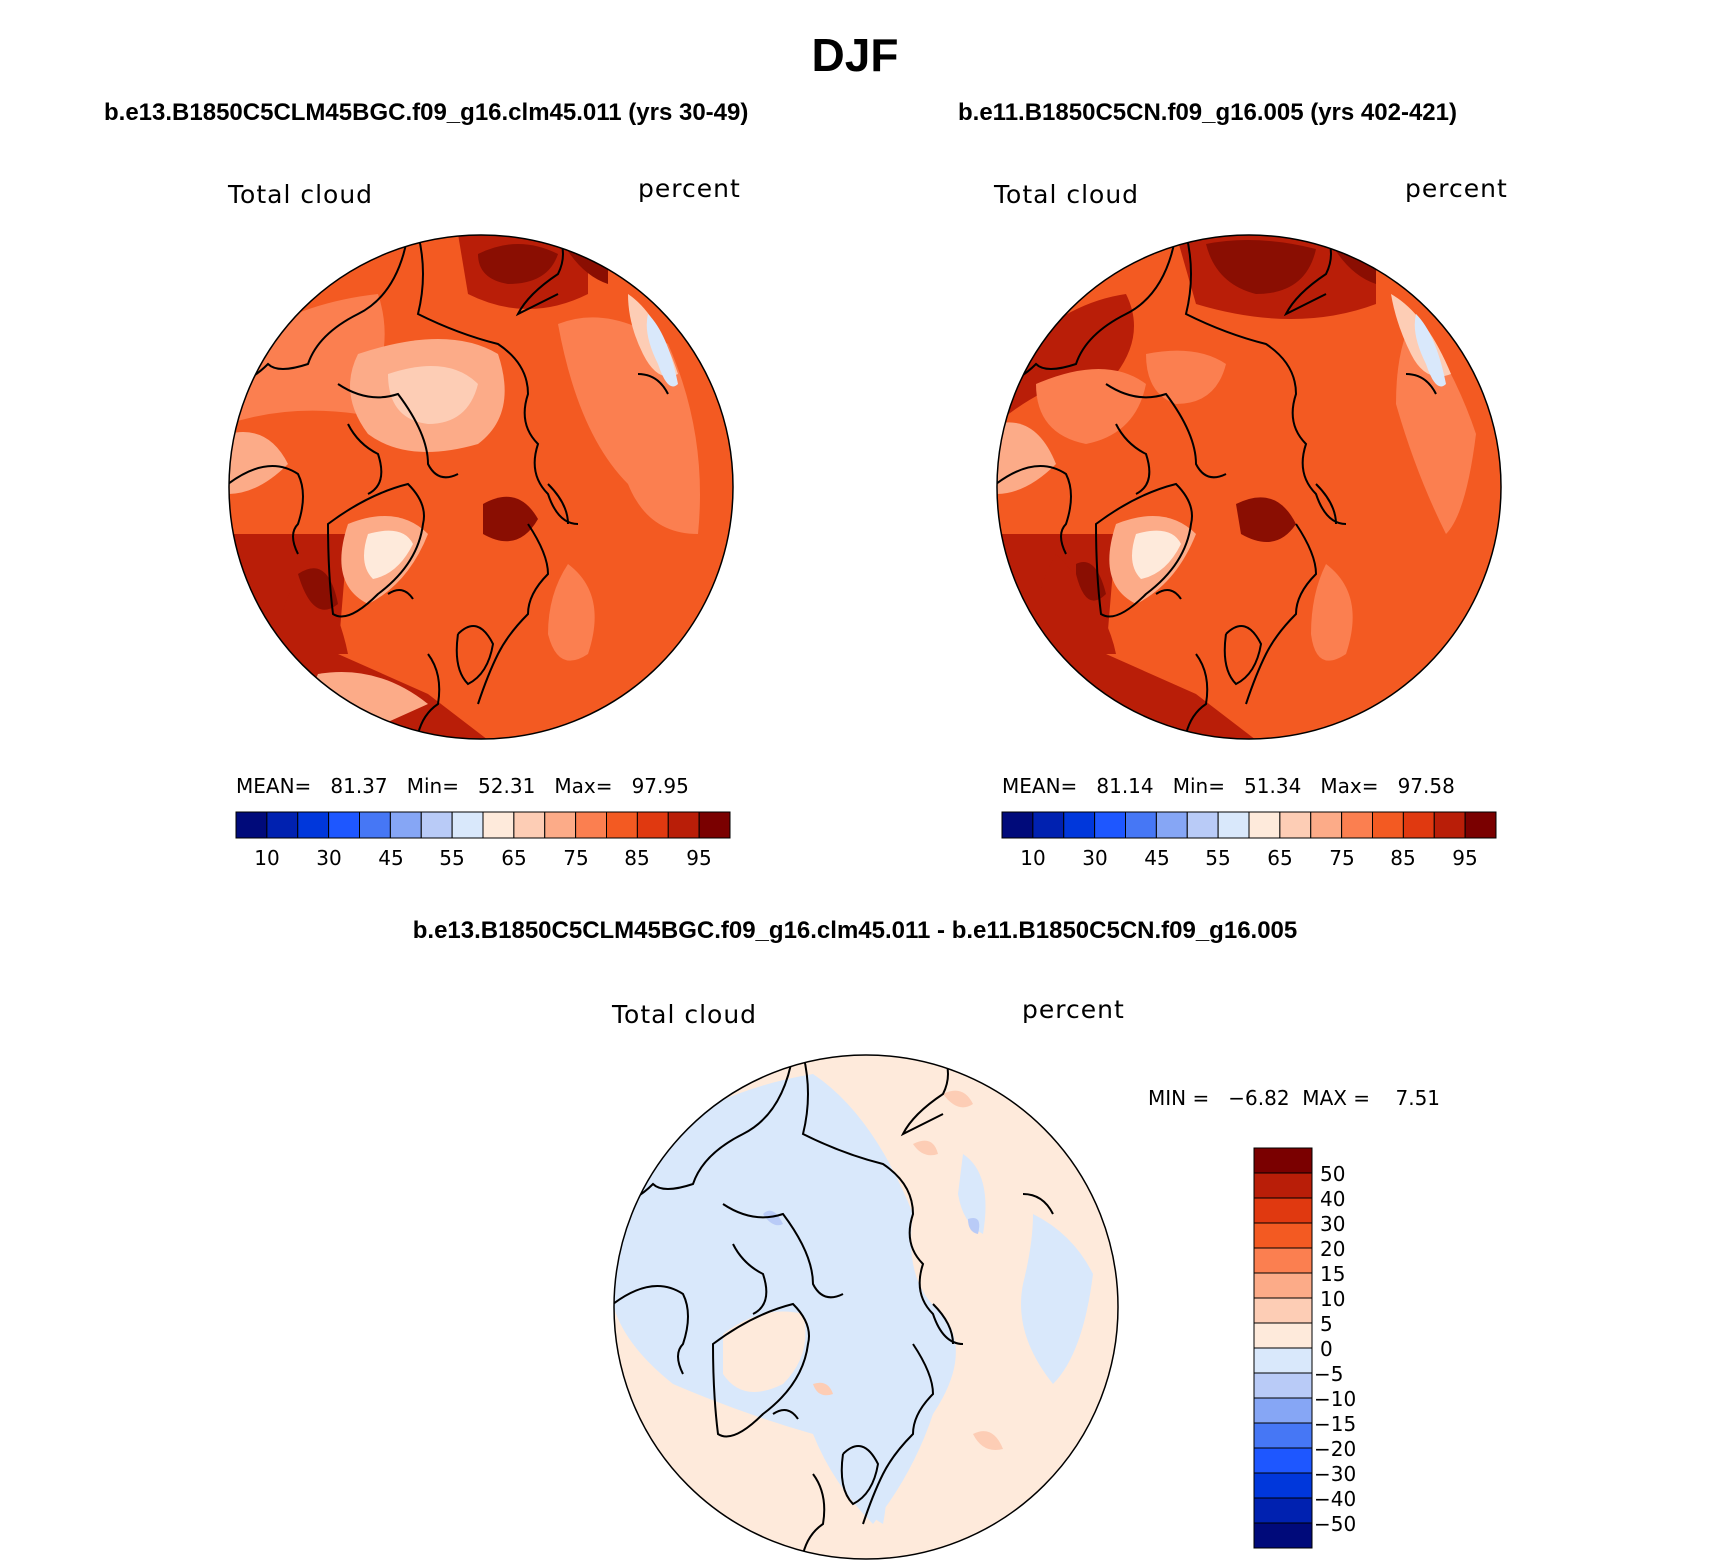 Image resolution: width=1710 pixels, height=1560 pixels. What do you see at coordinates (855, 55) in the screenshot?
I see `figure-title: DJF` at bounding box center [855, 55].